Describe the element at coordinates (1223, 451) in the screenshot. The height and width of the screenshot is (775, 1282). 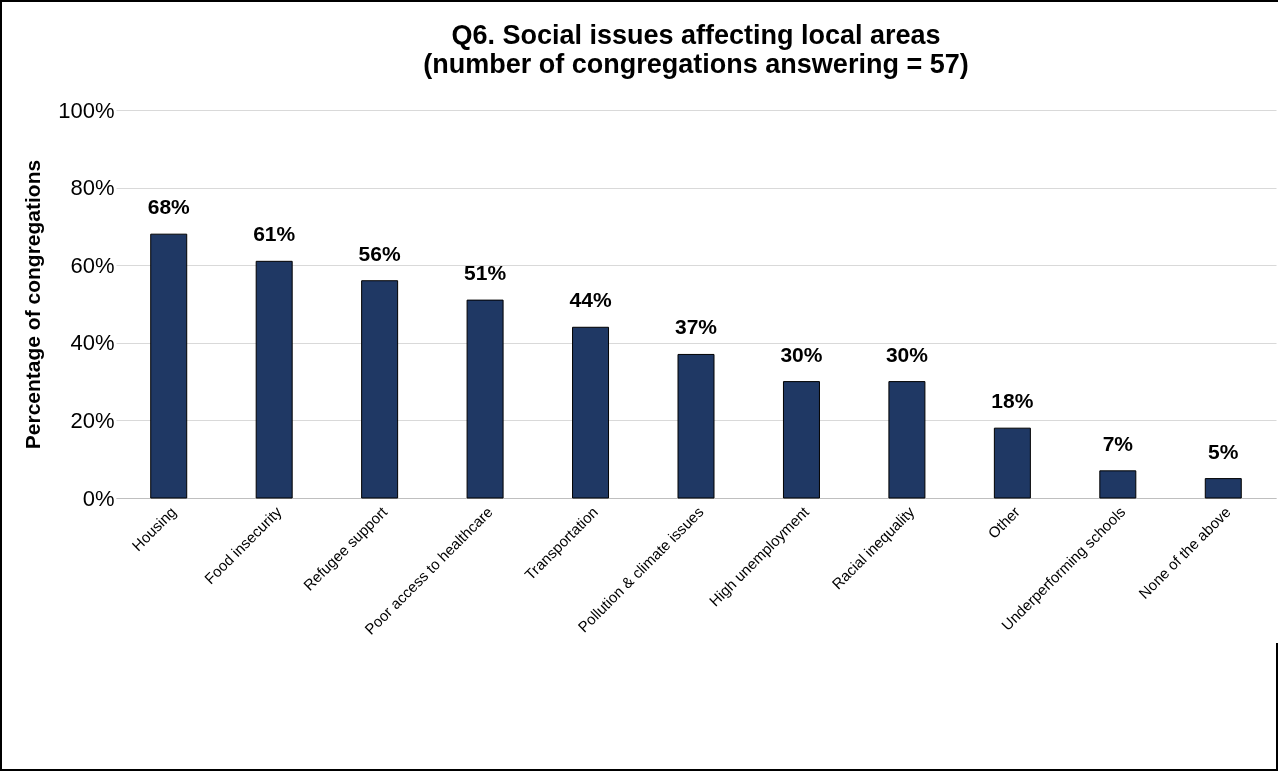
I see `data-label: 5%` at that location.